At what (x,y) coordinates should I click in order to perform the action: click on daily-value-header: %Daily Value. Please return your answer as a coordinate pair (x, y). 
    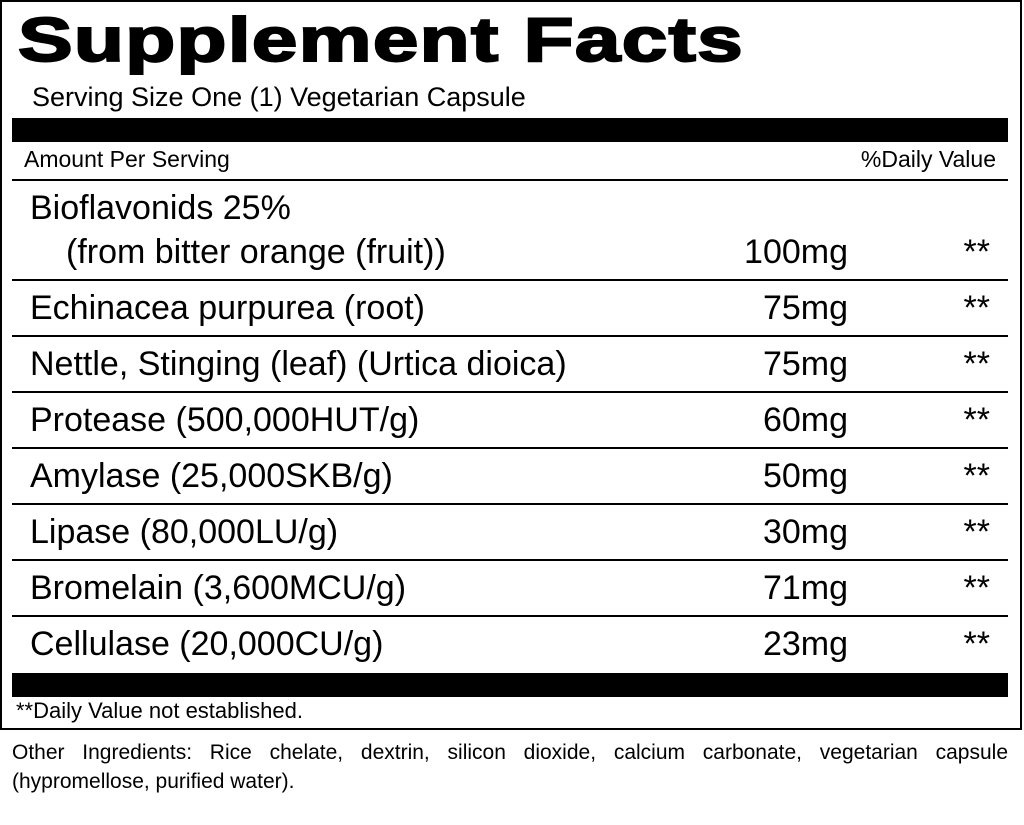
    Looking at the image, I should click on (928, 159).